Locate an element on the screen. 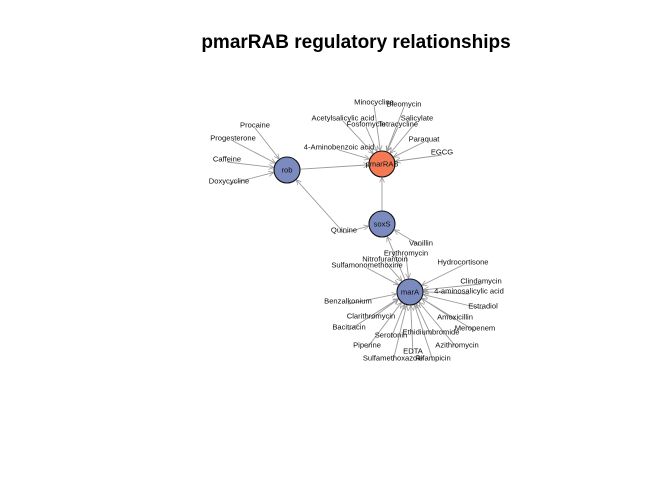 The width and height of the screenshot is (672, 480). node-layer: rob pmarRAB soxS marA is located at coordinates (348, 228).